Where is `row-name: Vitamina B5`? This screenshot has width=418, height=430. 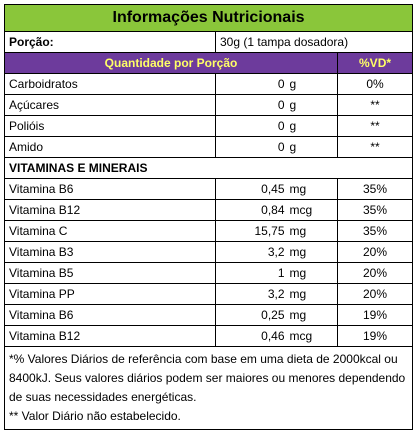 row-name: Vitamina B5 is located at coordinates (110, 273).